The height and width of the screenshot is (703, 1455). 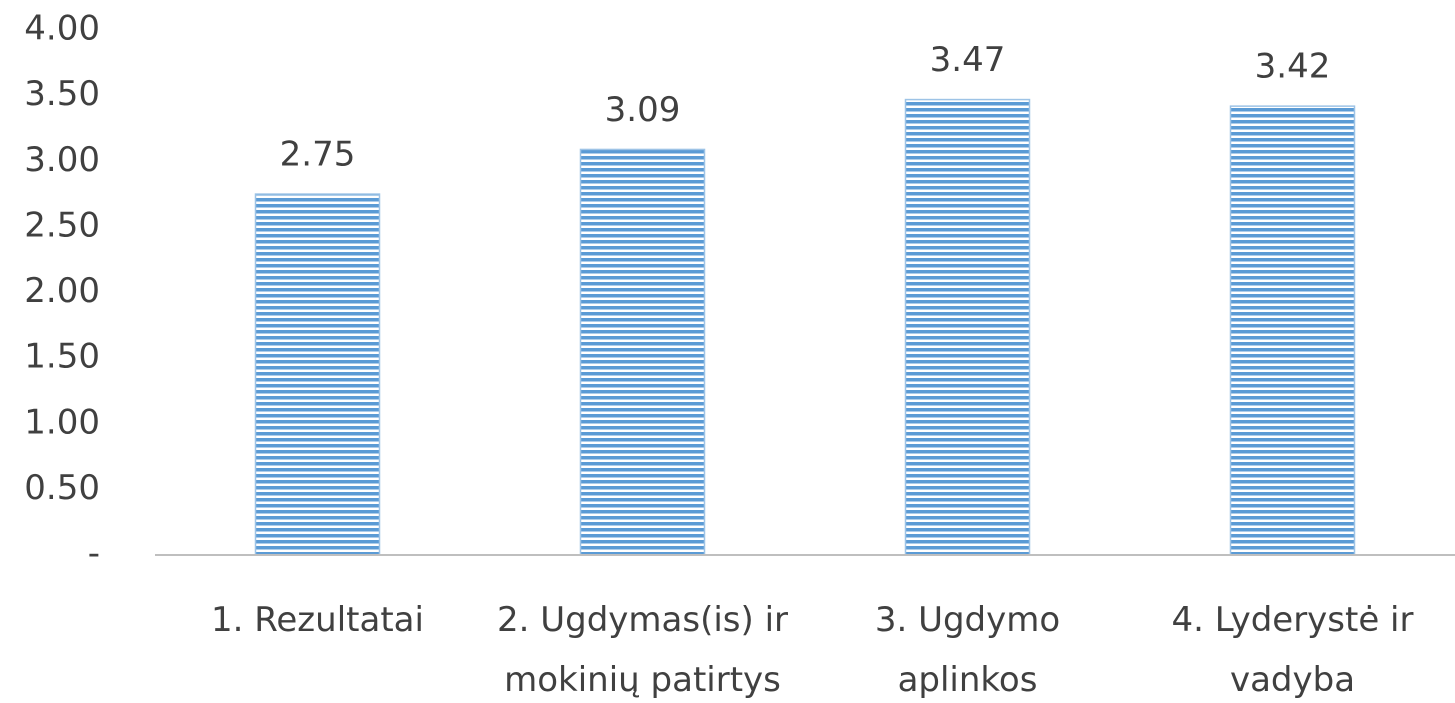 What do you see at coordinates (317, 620) in the screenshot?
I see `x-tick-label: 1. Rezultatai` at bounding box center [317, 620].